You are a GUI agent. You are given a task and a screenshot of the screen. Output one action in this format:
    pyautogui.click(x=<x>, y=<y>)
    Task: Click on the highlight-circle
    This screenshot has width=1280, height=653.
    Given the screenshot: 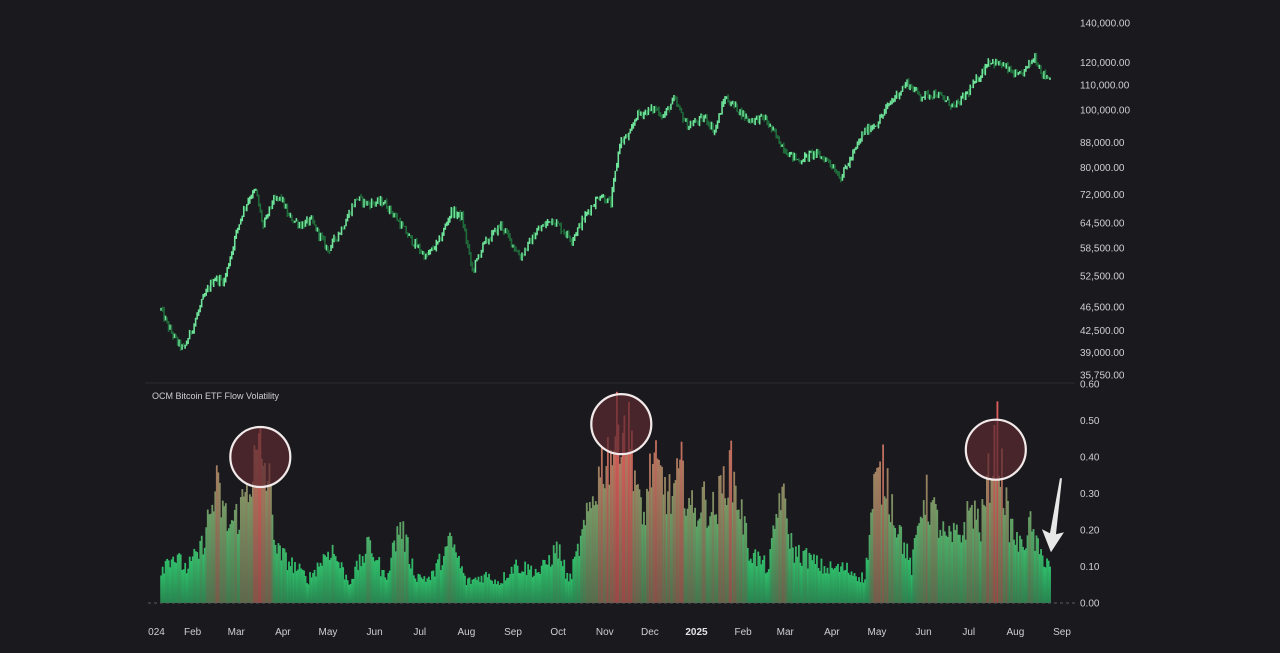 What is the action you would take?
    pyautogui.click(x=995, y=449)
    